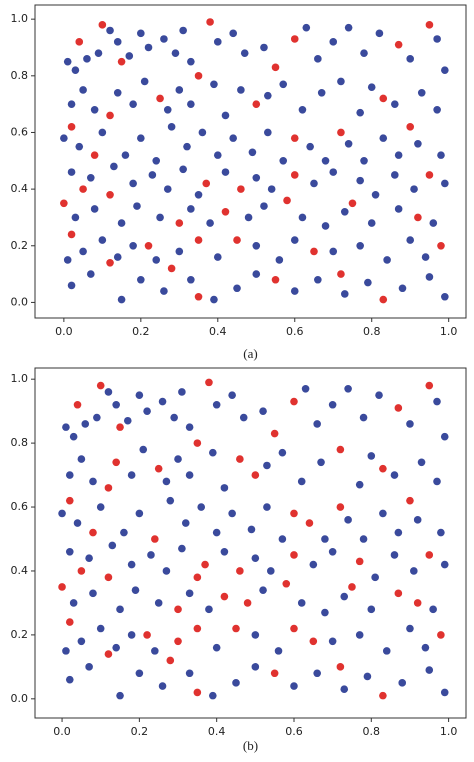 Image resolution: width=474 pixels, height=762 pixels. I want to click on y-tick-label: 1.0, so click(20, 18).